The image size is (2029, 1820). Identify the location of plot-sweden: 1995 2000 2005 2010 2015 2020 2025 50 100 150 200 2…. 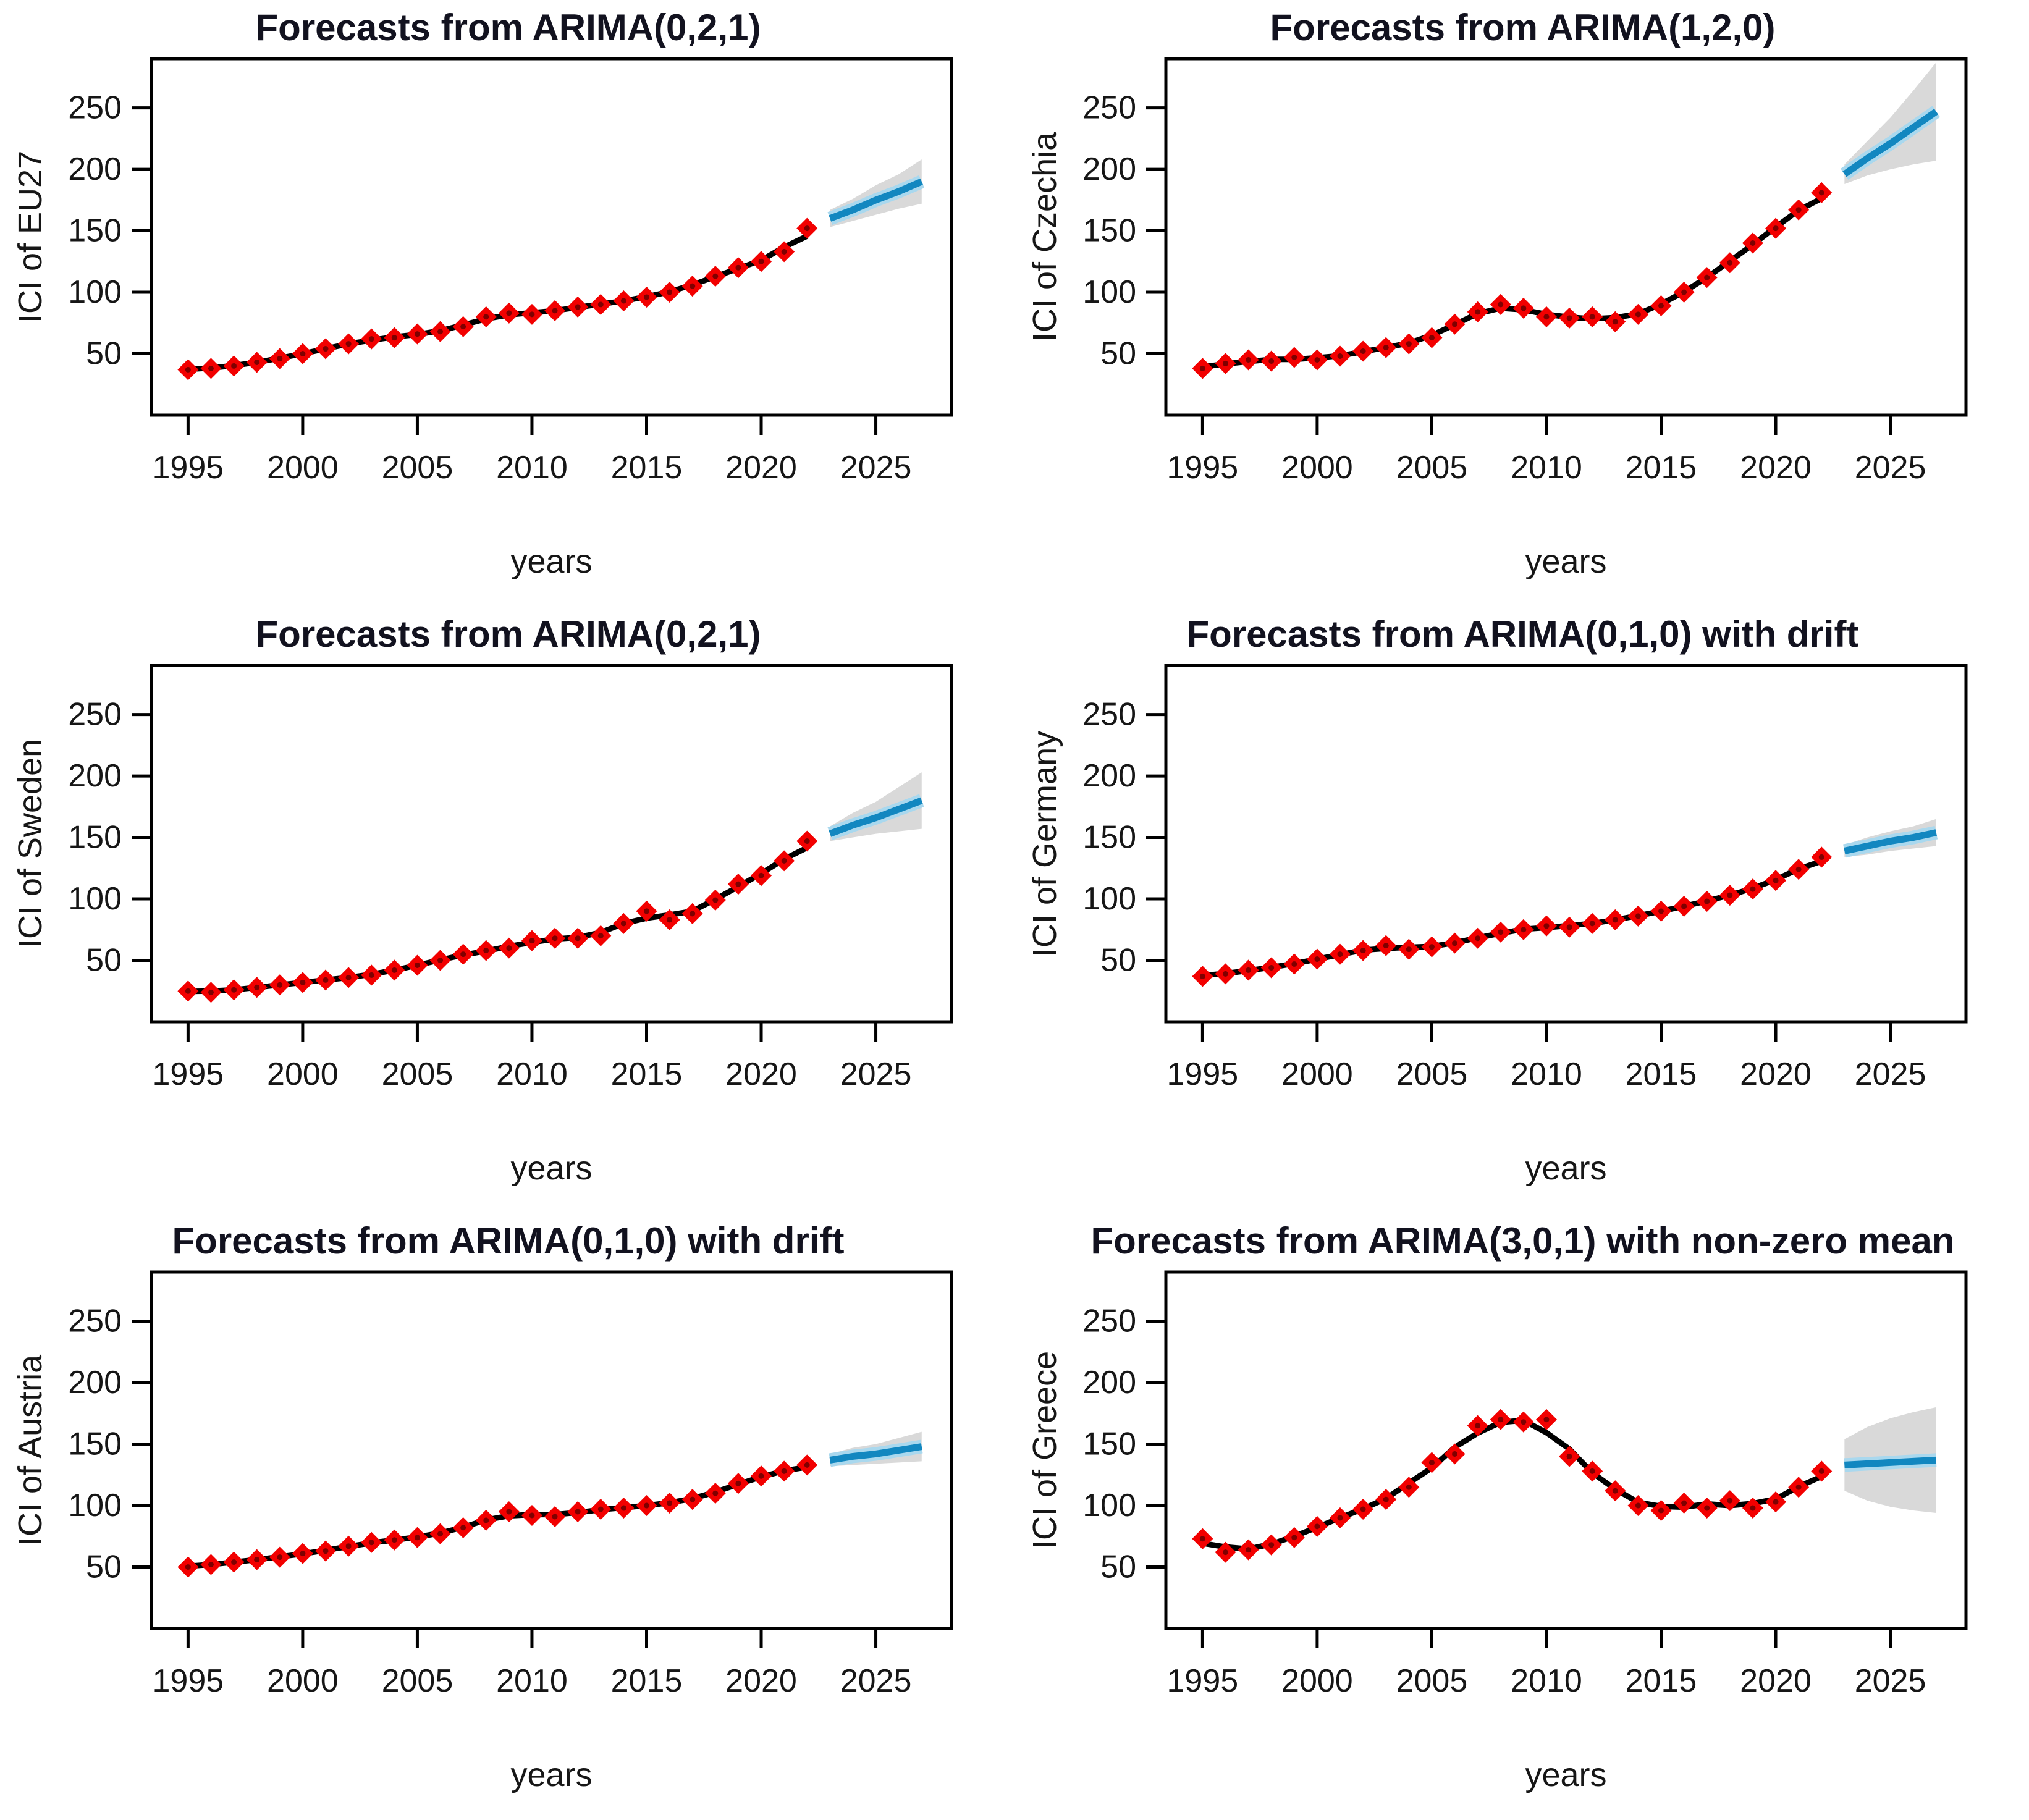
(511, 878).